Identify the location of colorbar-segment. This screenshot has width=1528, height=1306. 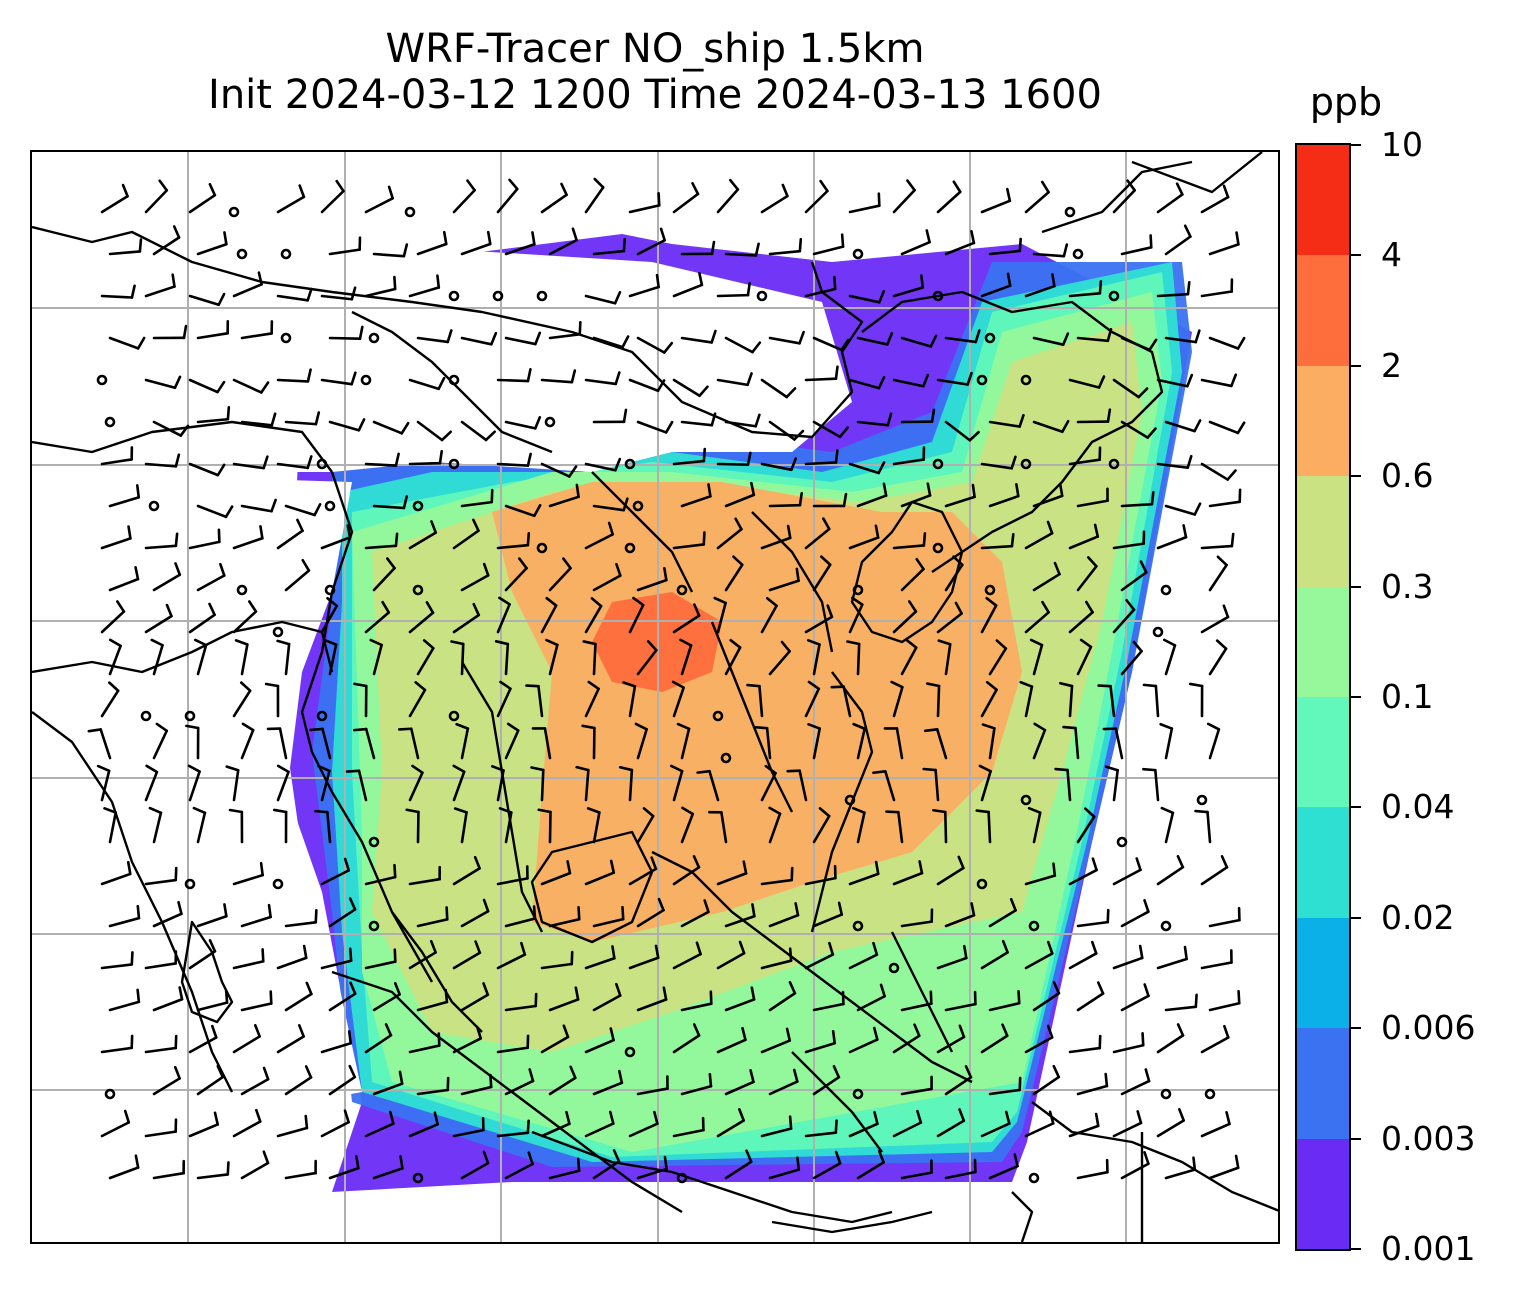
(1323, 641).